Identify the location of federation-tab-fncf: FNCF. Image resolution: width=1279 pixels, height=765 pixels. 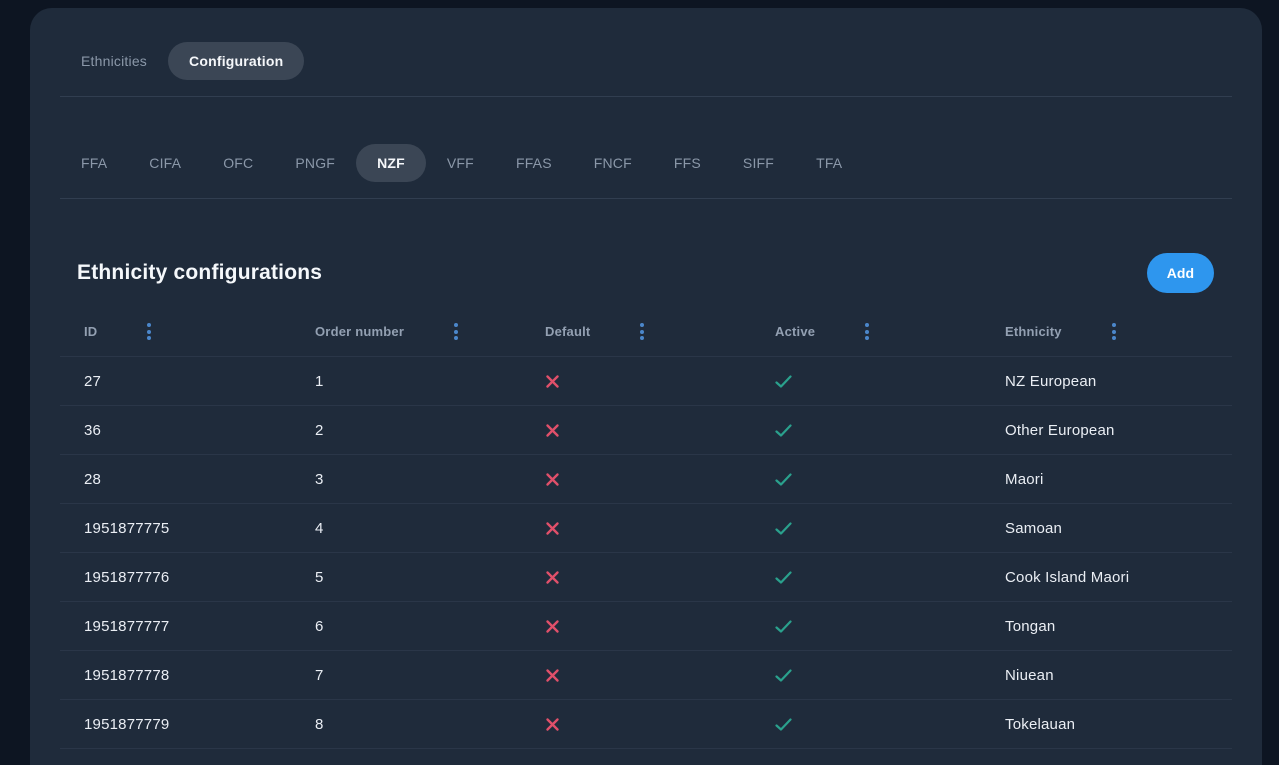
(613, 163).